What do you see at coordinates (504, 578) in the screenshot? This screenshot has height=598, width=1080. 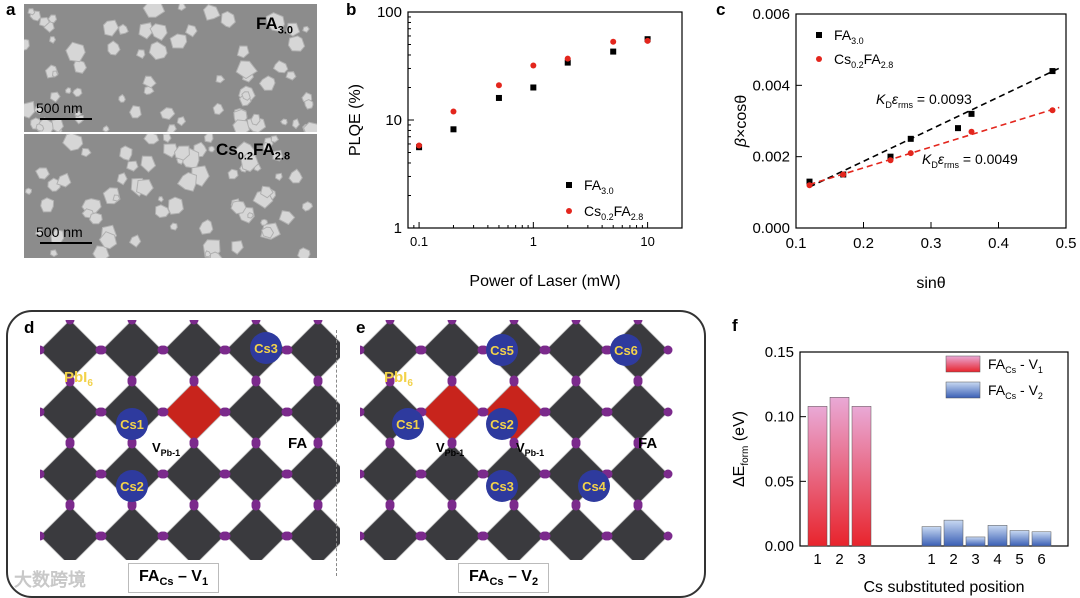 I see `footer-label-e: FACs – V2` at bounding box center [504, 578].